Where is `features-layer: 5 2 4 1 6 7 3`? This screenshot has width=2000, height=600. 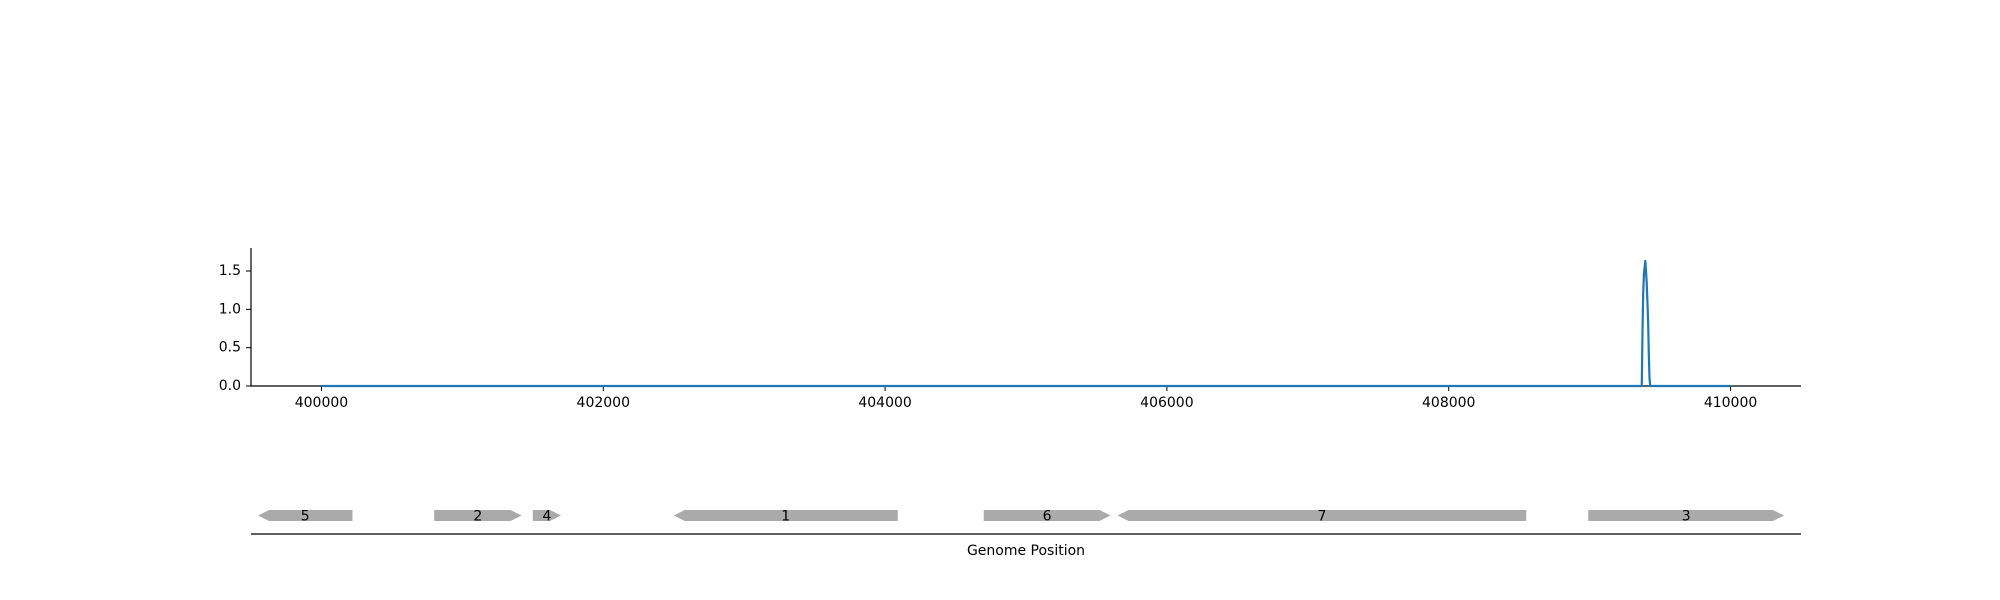 features-layer: 5 2 4 1 6 7 3 is located at coordinates (1021, 517).